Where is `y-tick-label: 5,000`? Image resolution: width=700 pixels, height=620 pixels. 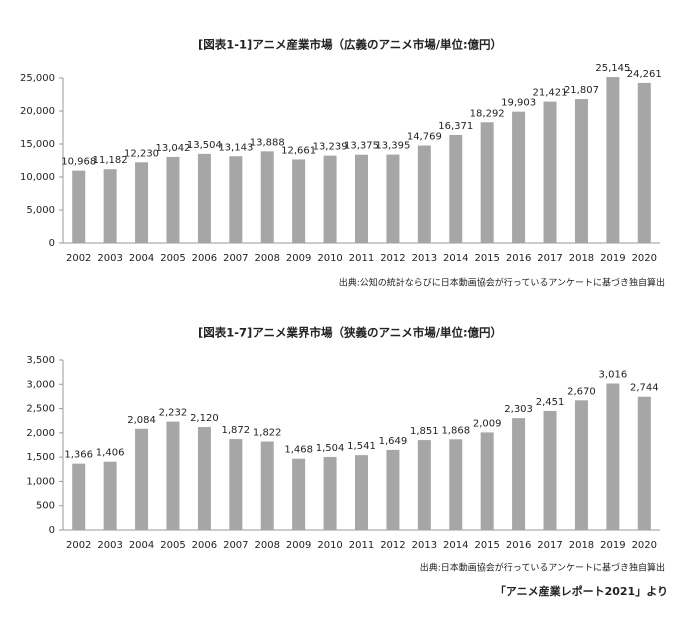 y-tick-label: 5,000 is located at coordinates (40, 210).